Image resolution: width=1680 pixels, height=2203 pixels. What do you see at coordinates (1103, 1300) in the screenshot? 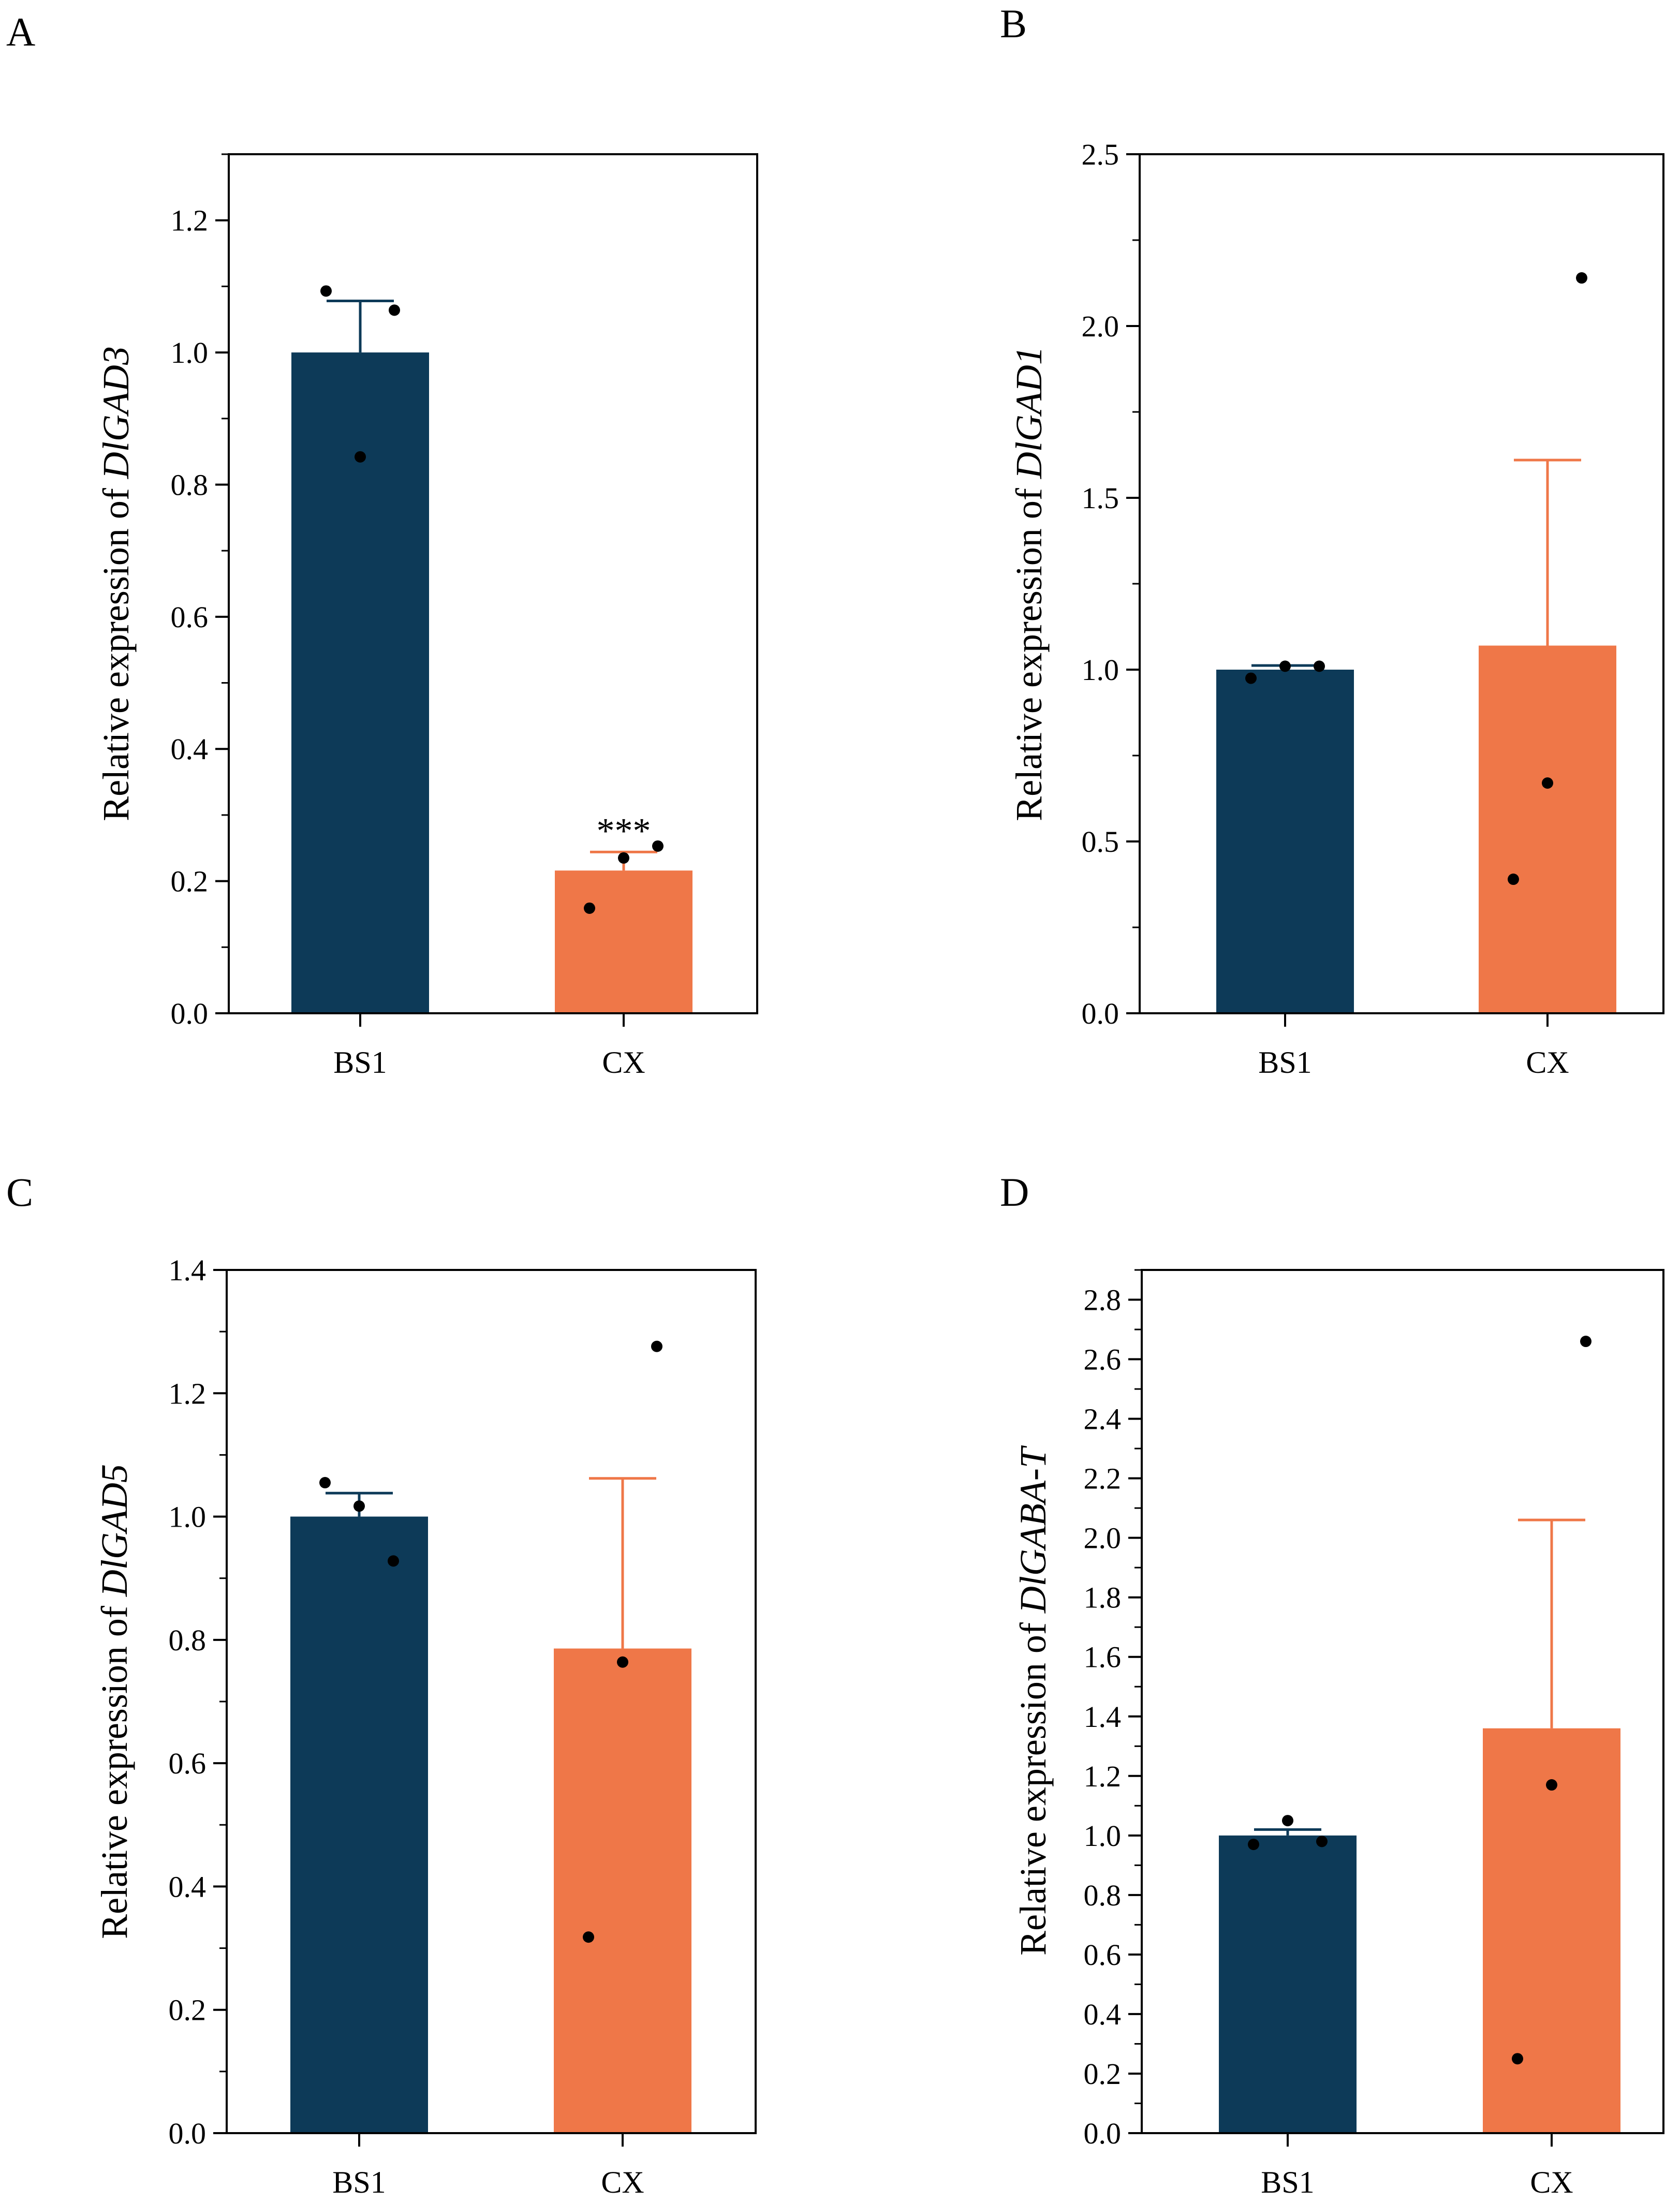
I see `y-tick-label: 2.8` at bounding box center [1103, 1300].